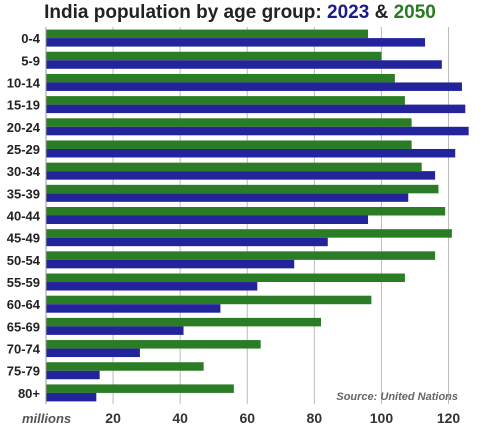 This screenshot has width=480, height=431. Describe the element at coordinates (247, 418) in the screenshot. I see `x-tick-label-60: 60` at that location.